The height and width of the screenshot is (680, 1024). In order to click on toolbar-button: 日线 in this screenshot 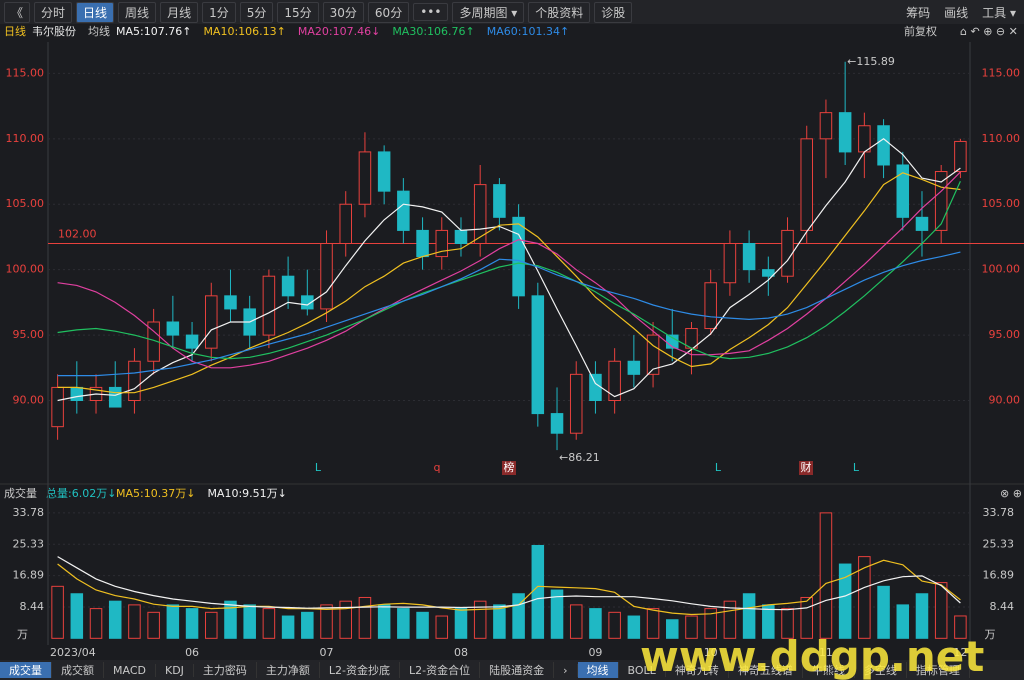, I will do `click(95, 12)`.